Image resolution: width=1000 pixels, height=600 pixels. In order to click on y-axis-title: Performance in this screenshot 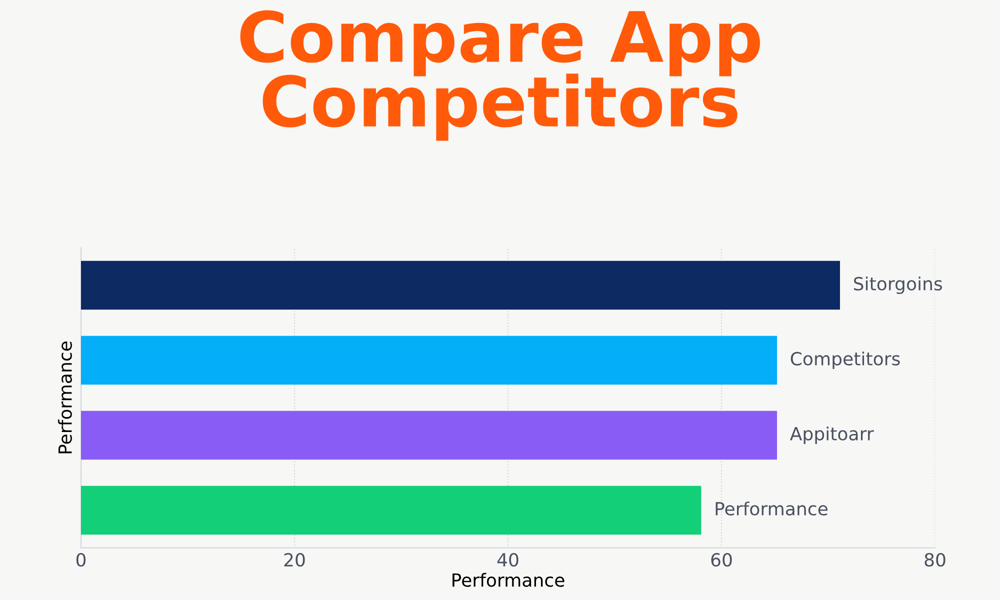, I will do `click(65, 398)`.